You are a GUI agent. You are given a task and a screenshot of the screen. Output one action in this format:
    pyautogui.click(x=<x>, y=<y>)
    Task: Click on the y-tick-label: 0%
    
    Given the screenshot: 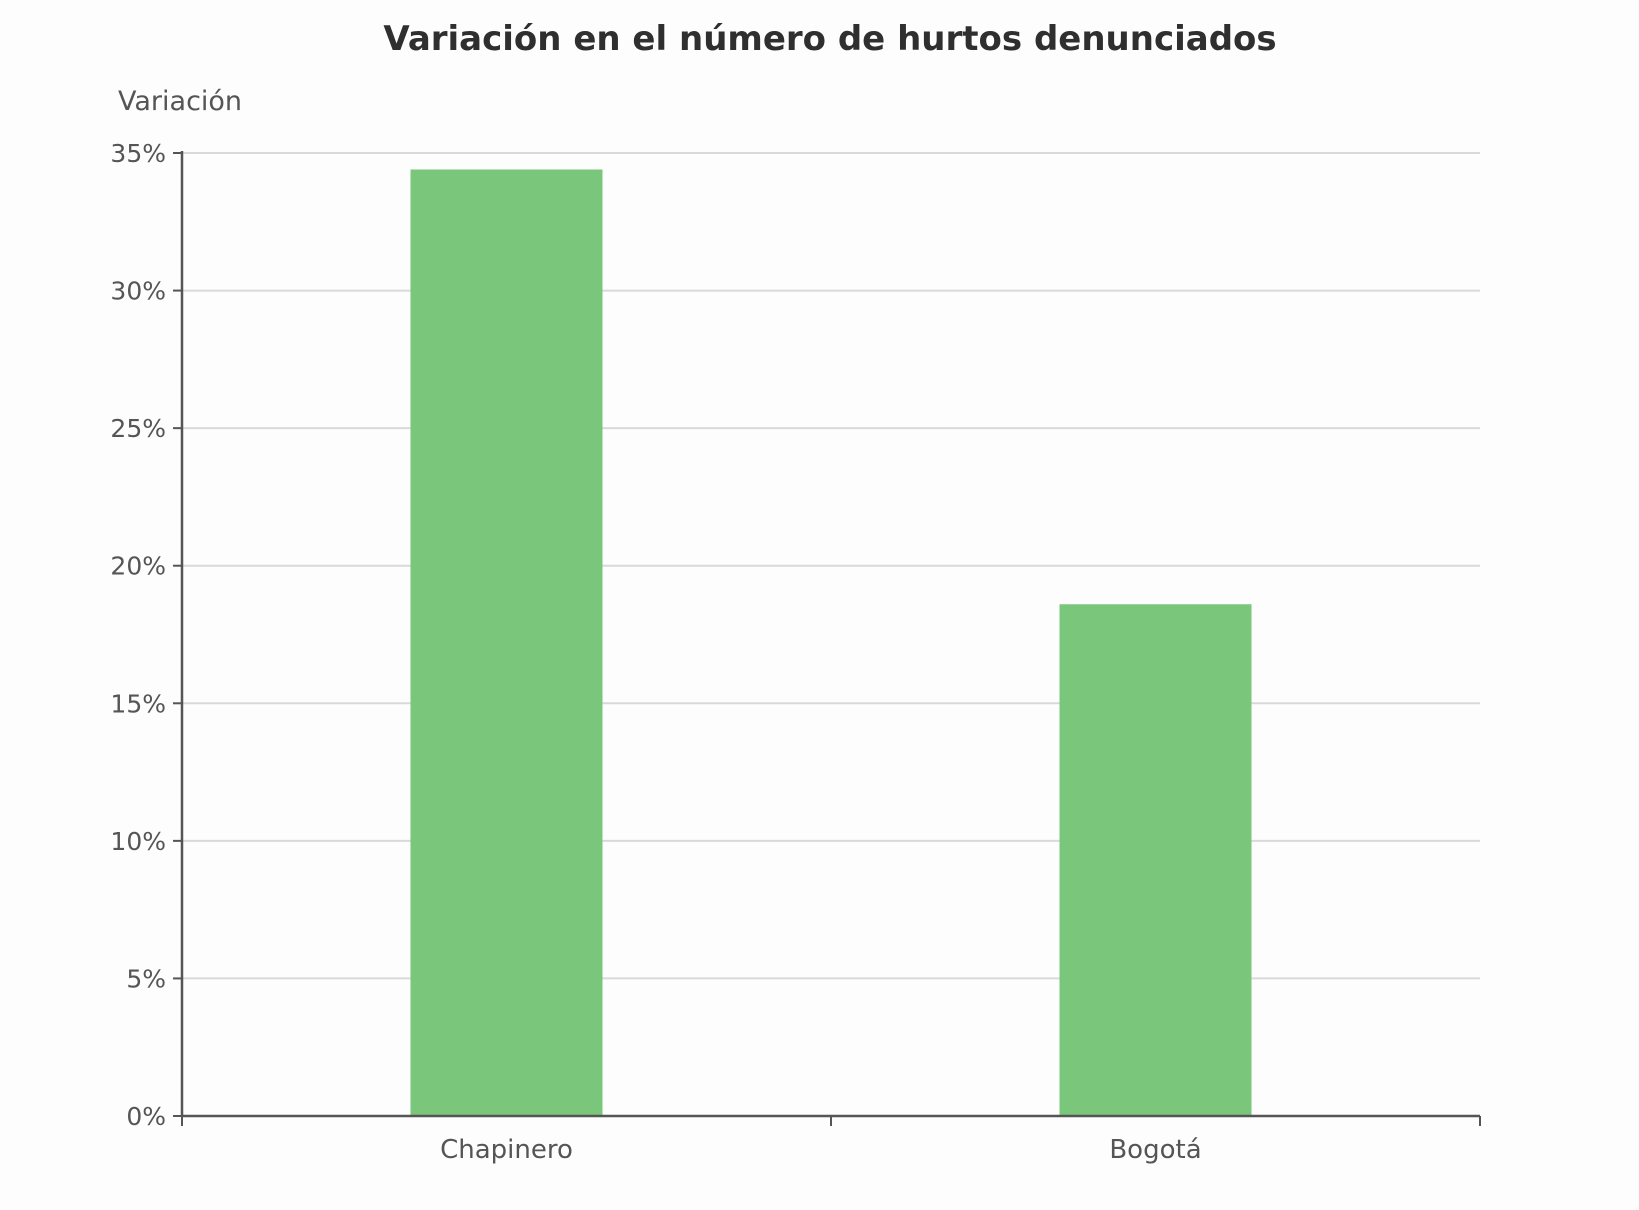 What is the action you would take?
    pyautogui.click(x=146, y=1116)
    